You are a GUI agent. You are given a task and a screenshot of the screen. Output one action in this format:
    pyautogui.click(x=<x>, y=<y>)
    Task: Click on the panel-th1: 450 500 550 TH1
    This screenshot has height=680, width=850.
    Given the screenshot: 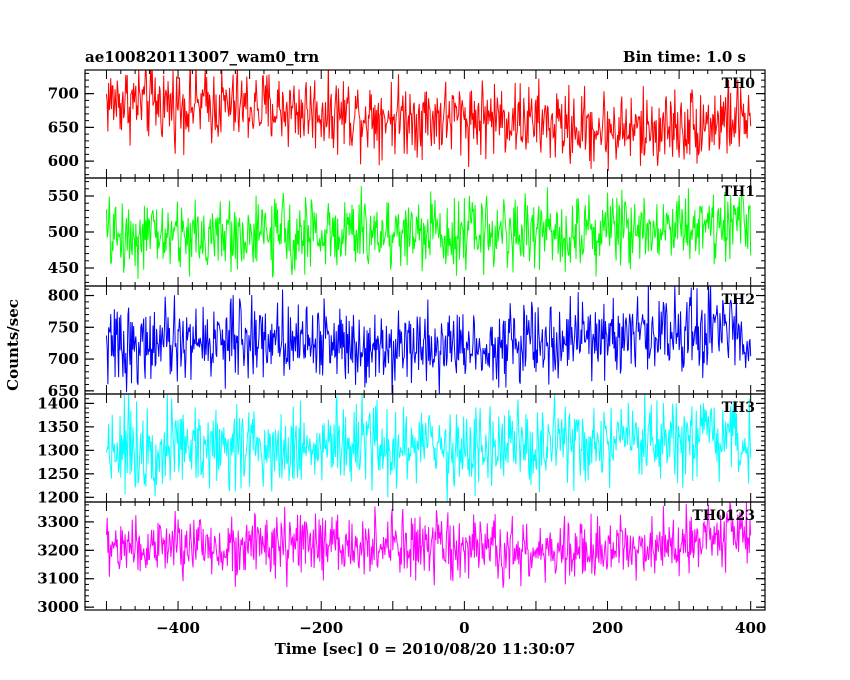 What is the action you would take?
    pyautogui.click(x=407, y=232)
    